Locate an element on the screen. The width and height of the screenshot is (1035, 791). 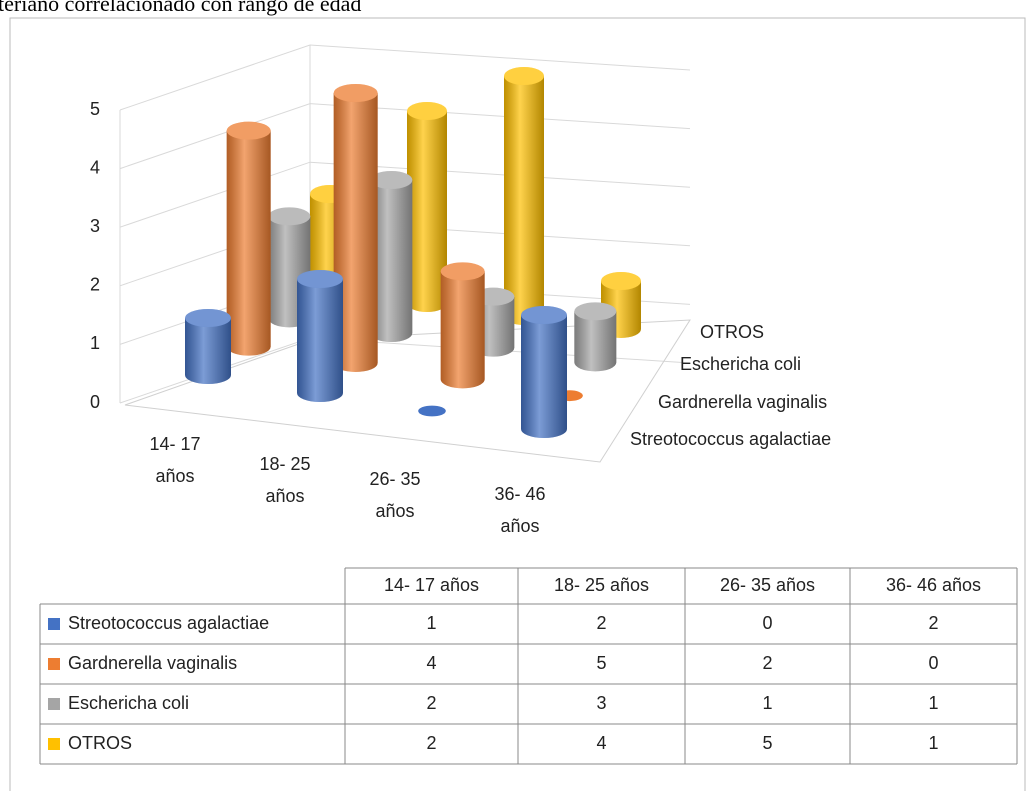
table-cell: 3 is located at coordinates (601, 703).